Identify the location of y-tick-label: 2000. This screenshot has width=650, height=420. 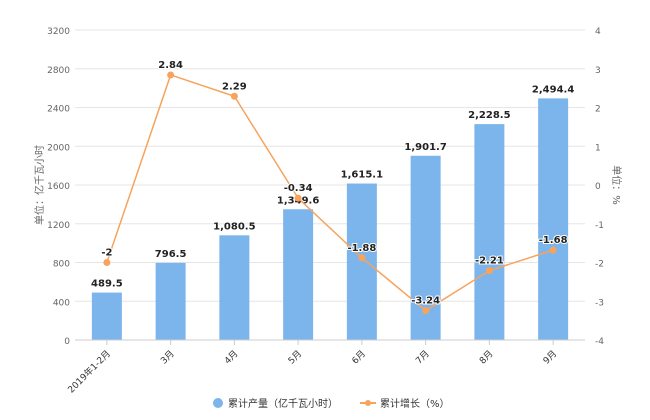
(58, 148).